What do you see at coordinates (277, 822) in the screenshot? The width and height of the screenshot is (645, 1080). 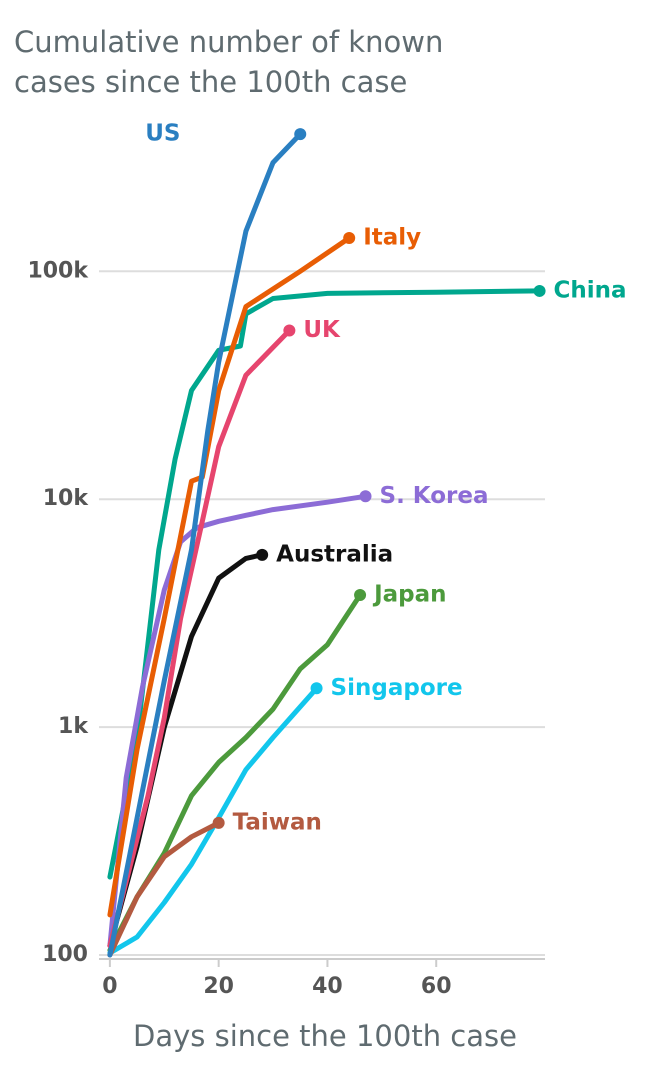 I see `series-label: Taiwan` at bounding box center [277, 822].